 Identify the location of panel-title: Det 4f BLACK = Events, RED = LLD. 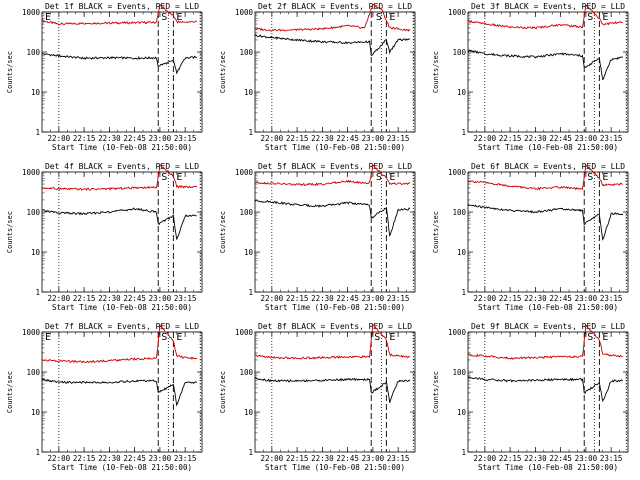
(122, 166).